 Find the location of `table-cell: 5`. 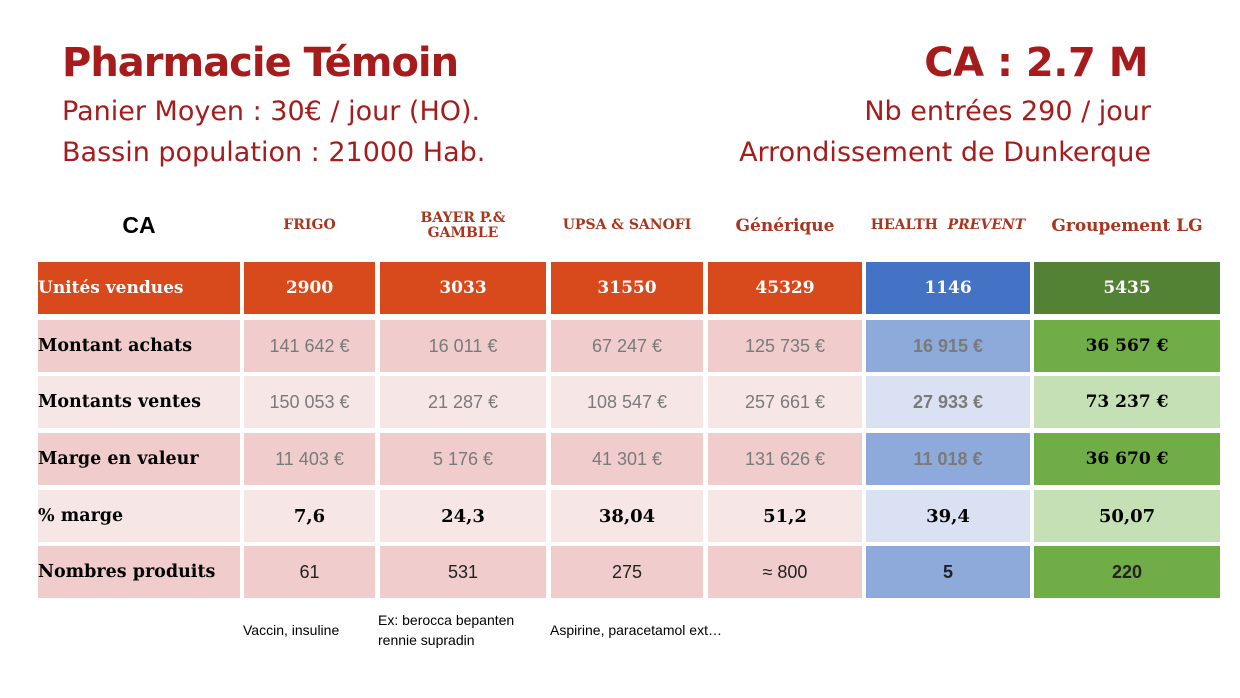

table-cell: 5 is located at coordinates (948, 572).